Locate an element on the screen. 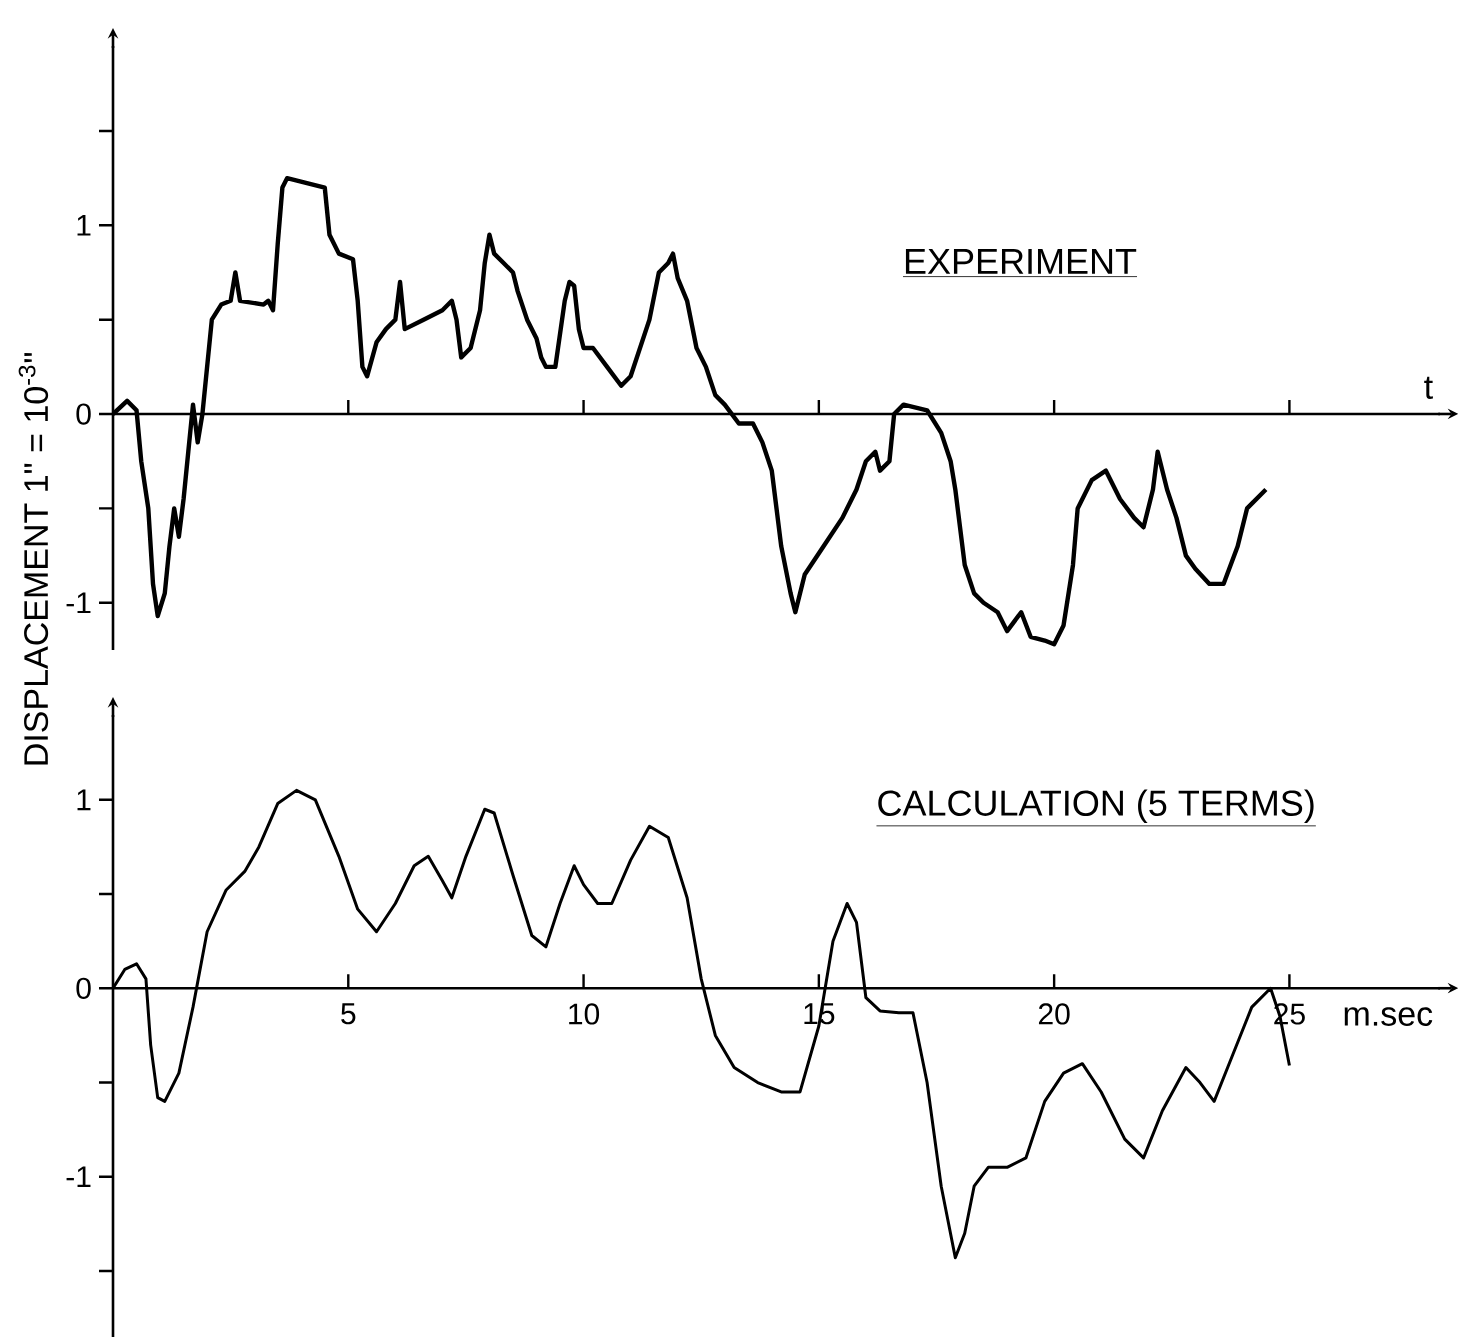 The image size is (1458, 1337). text: EXPERIMENT is located at coordinates (1021, 261).